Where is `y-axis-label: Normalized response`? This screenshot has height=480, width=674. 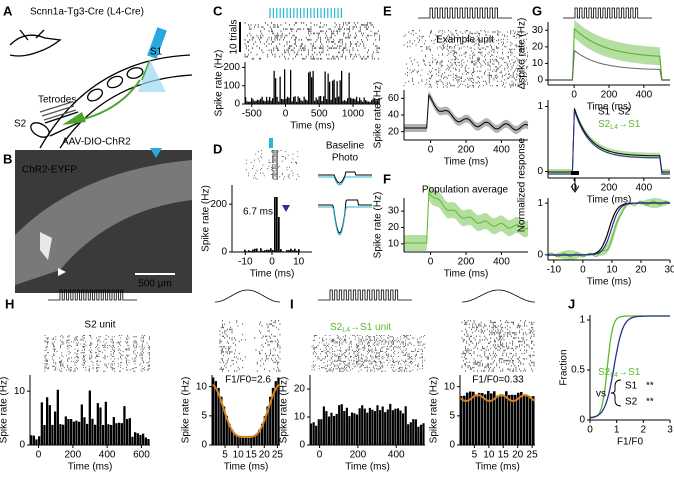
y-axis-label: Normalized response is located at coordinates (522, 184).